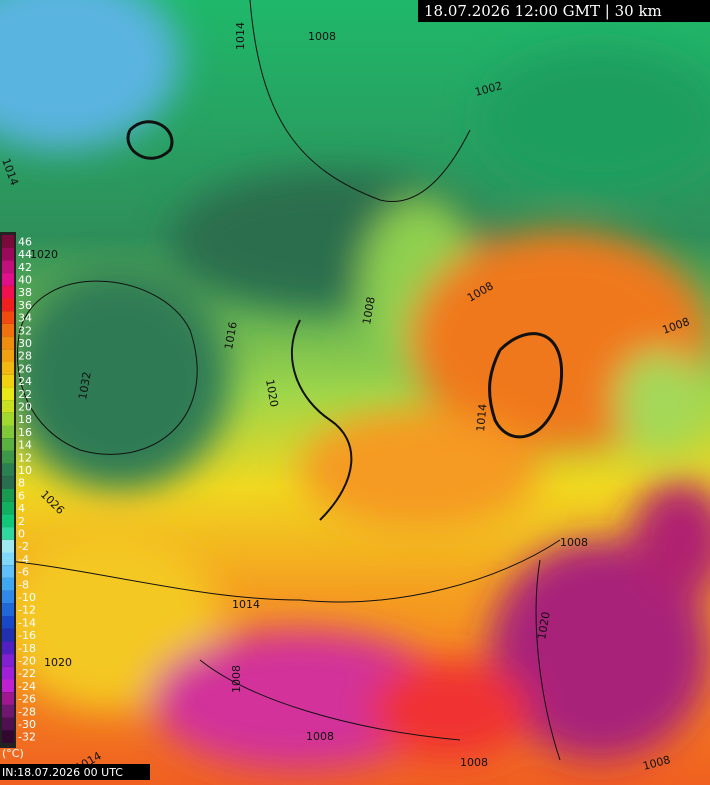 The width and height of the screenshot is (710, 785). Describe the element at coordinates (25, 318) in the screenshot. I see `legend-label: 34` at that location.